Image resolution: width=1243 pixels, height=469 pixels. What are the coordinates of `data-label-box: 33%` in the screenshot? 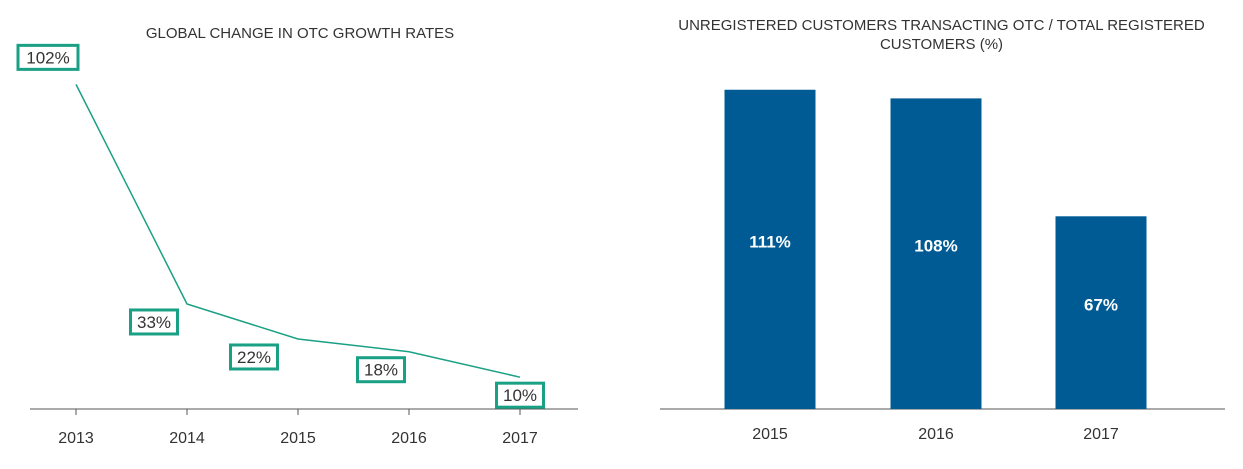 It's located at (154, 322).